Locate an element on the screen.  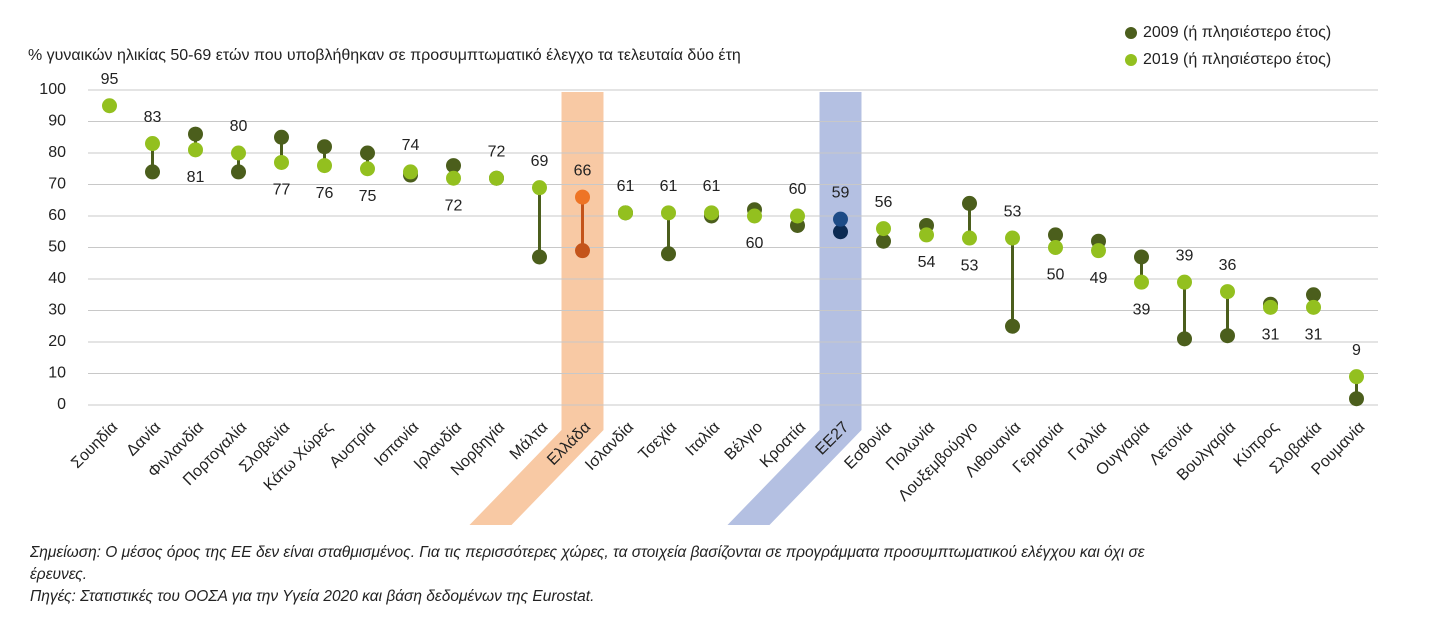
x-tick-label: Αυστρία is located at coordinates (353, 445).